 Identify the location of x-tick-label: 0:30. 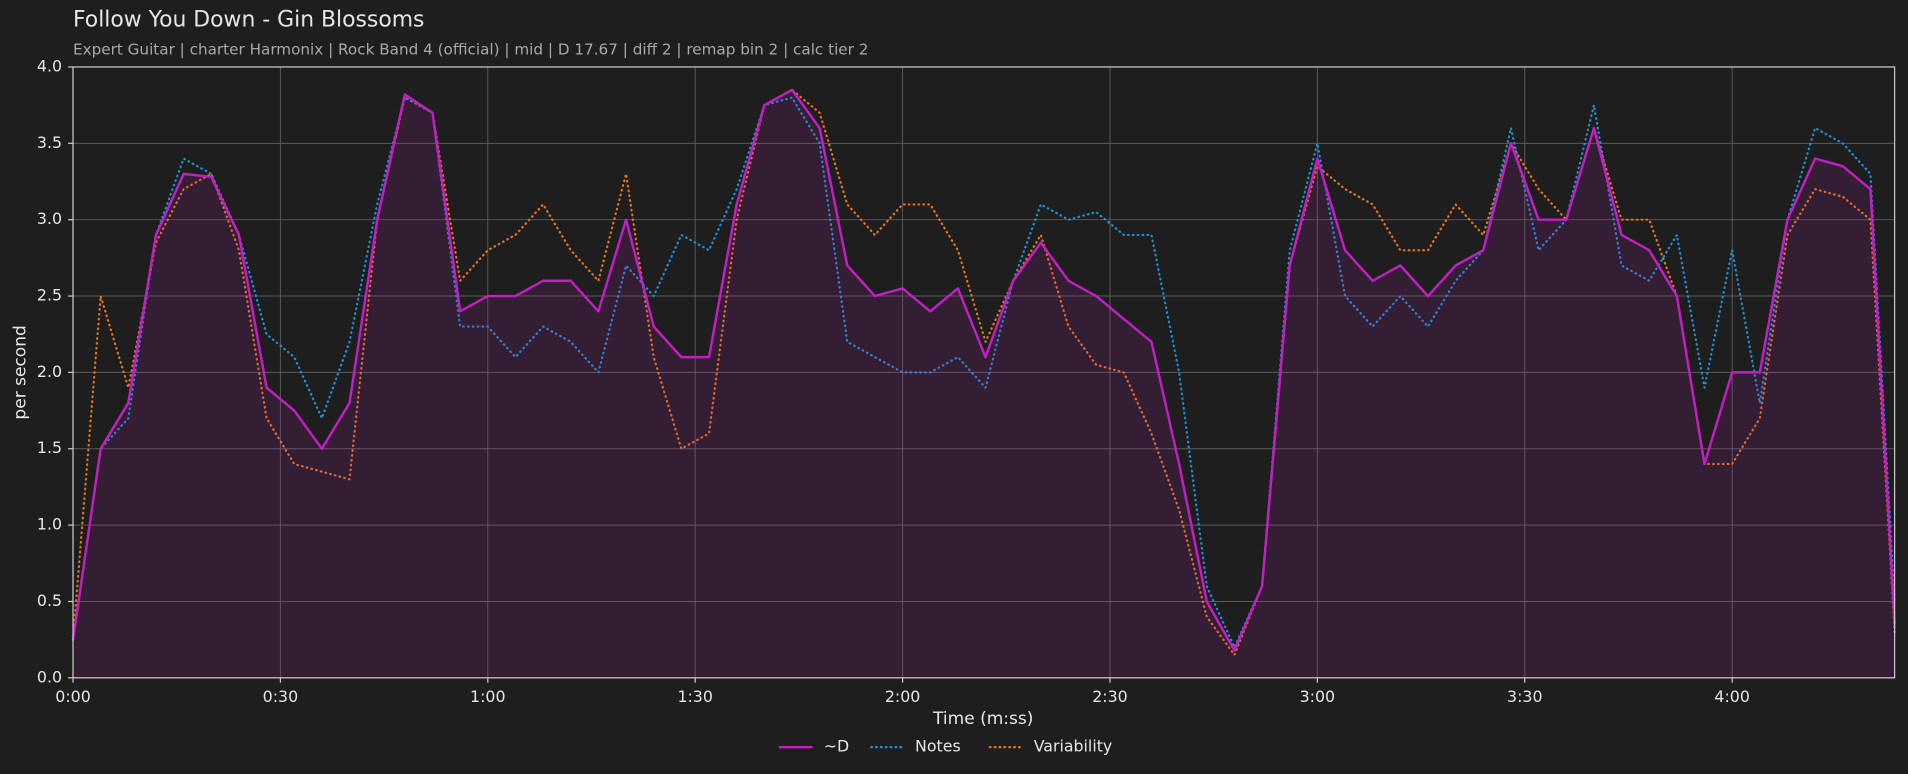
(280, 696).